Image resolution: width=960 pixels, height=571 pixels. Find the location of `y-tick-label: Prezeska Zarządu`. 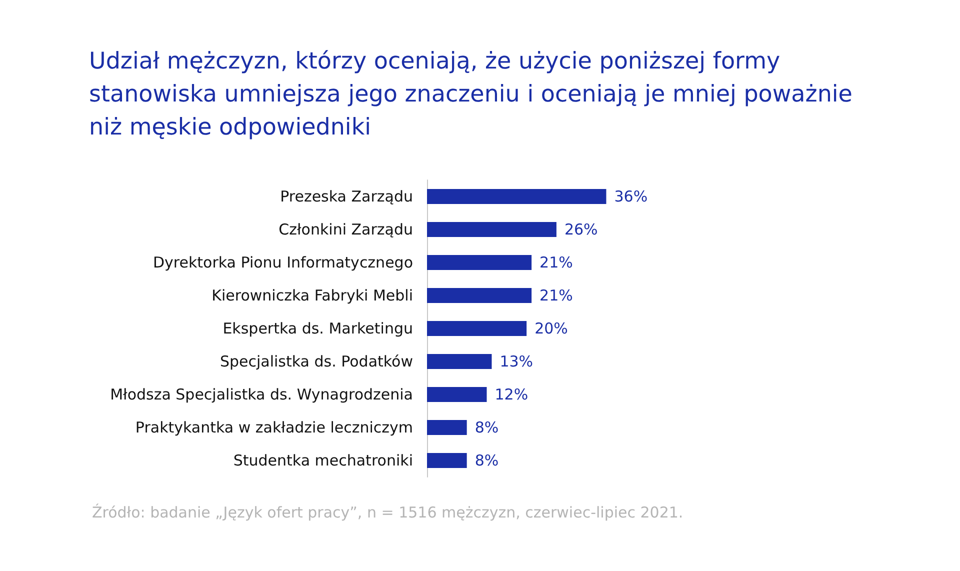

y-tick-label: Prezeska Zarządu is located at coordinates (346, 197).